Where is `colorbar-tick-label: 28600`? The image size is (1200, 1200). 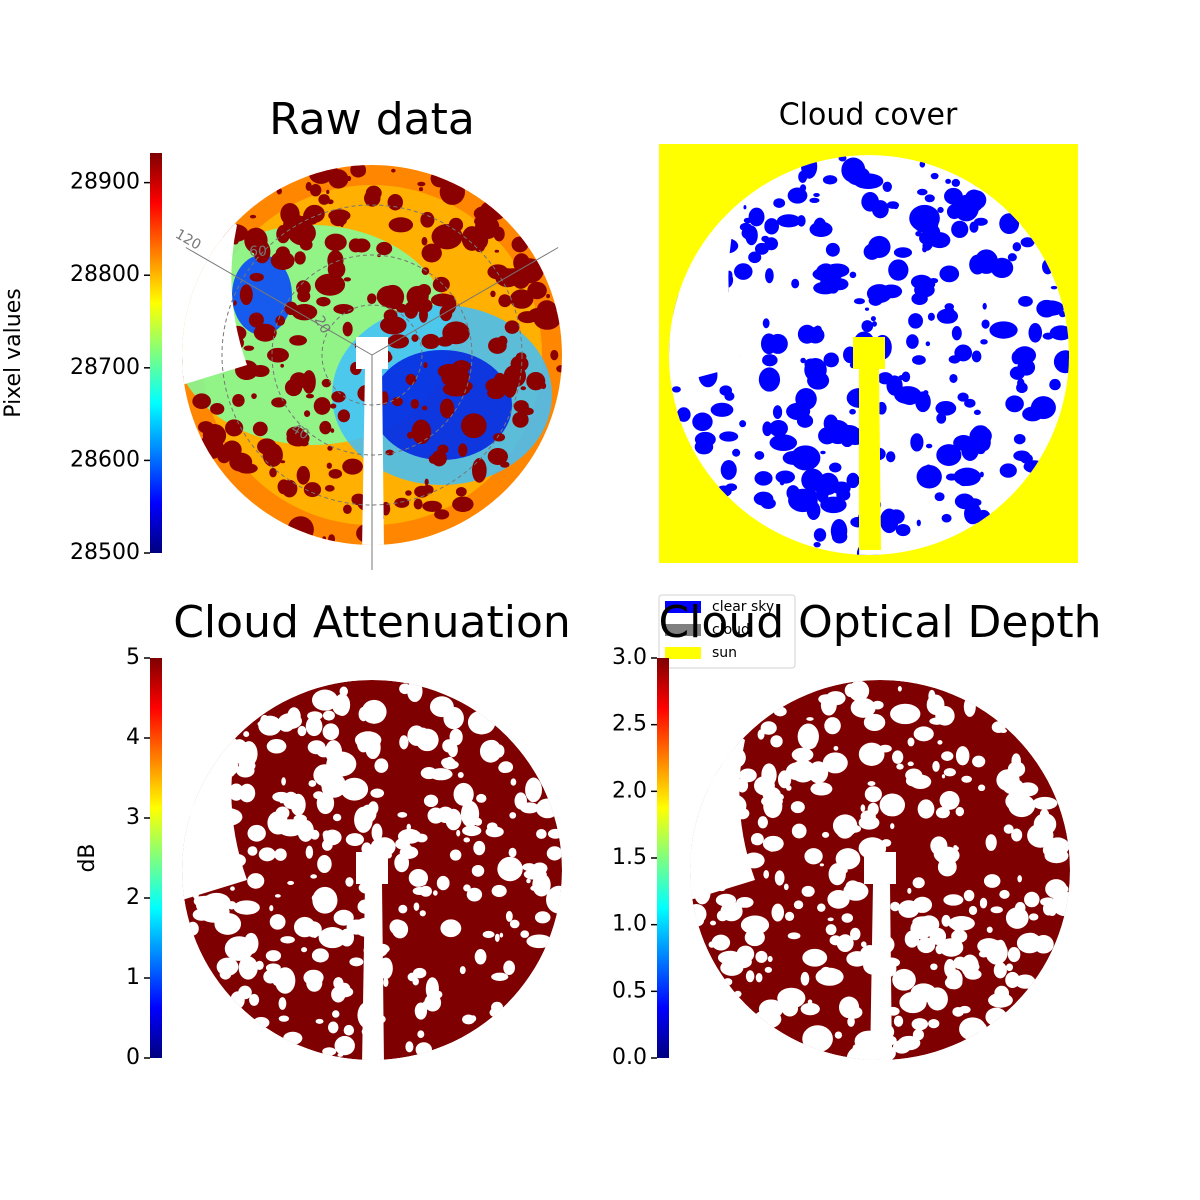 colorbar-tick-label: 28600 is located at coordinates (105, 459).